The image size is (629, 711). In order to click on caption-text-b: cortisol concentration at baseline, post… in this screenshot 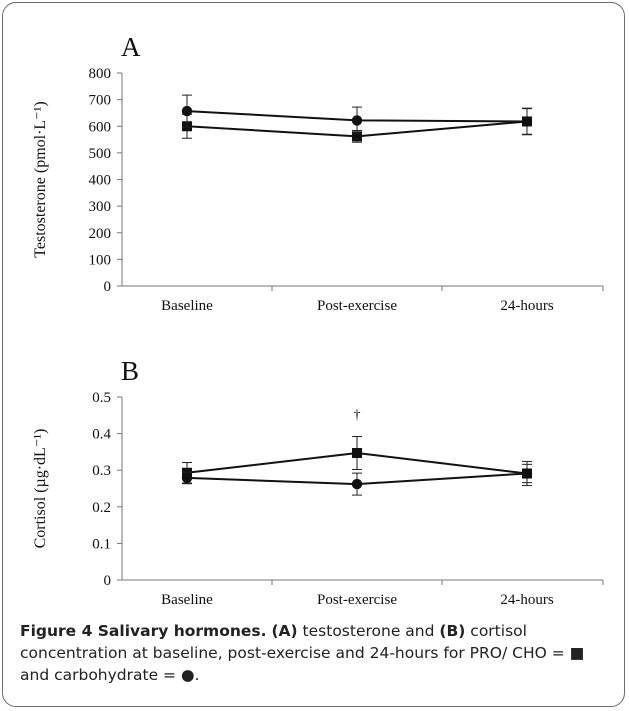, I will do `click(302, 653)`.